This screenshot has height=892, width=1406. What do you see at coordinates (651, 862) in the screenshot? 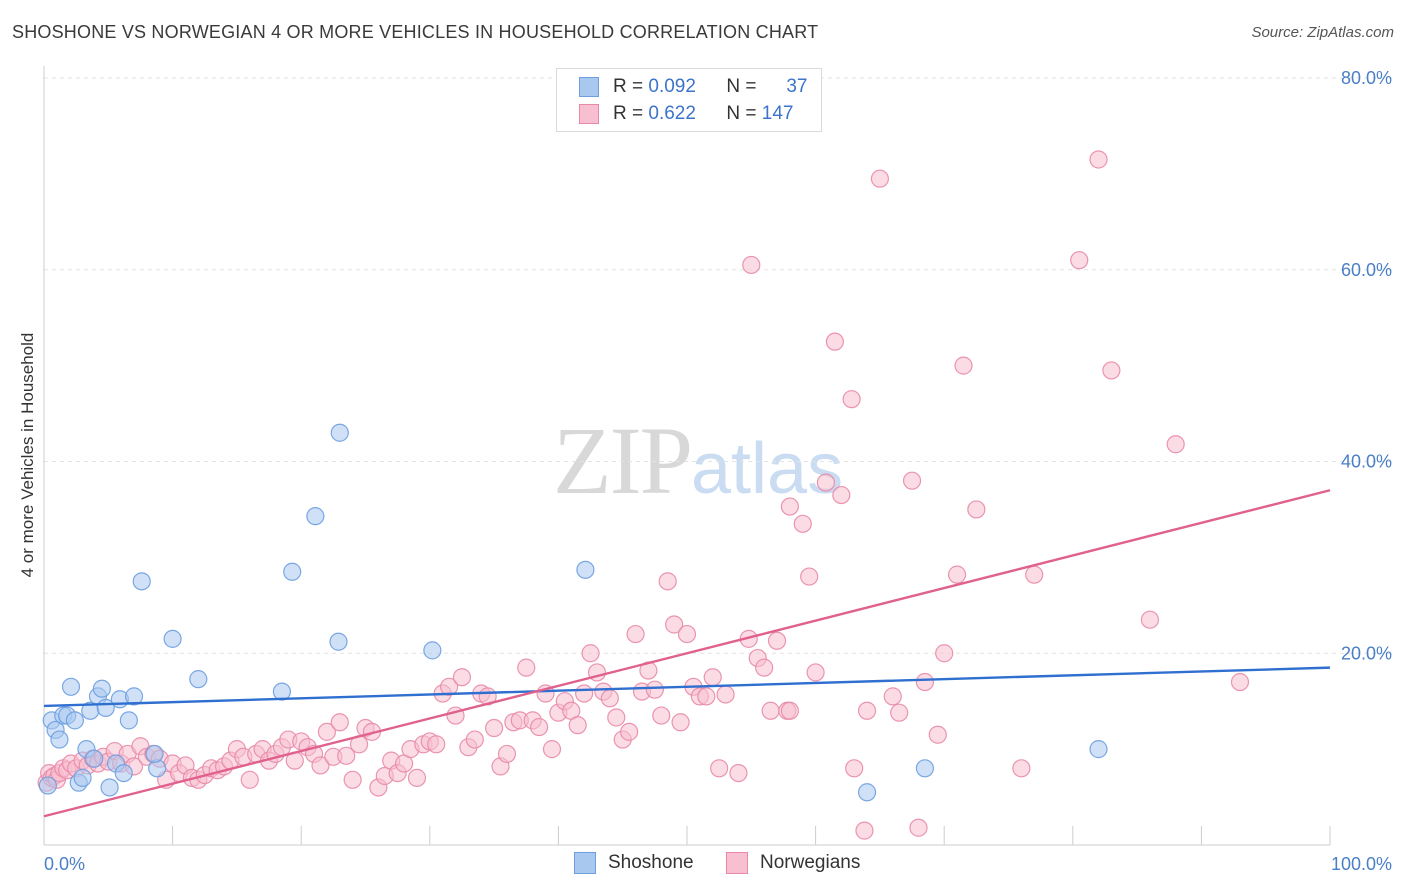
I see `legend-label-shoshone: Shoshone` at bounding box center [651, 862].